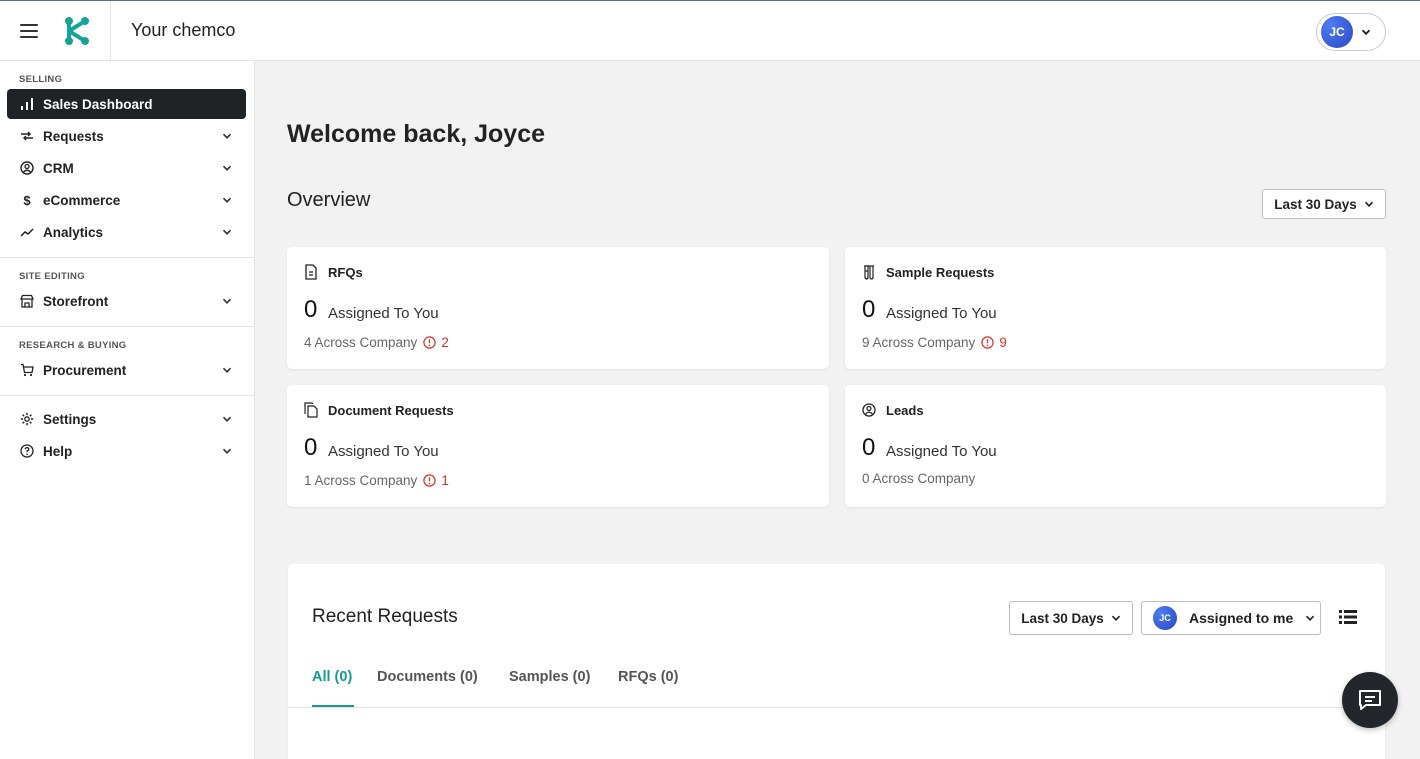 This screenshot has width=1420, height=759. Describe the element at coordinates (27, 104) in the screenshot. I see `bar-chart-icon` at that location.